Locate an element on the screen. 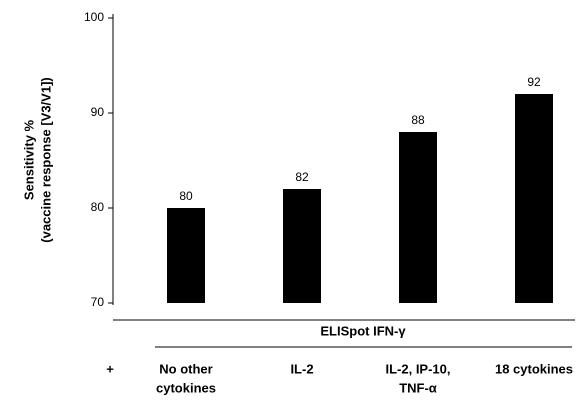 The height and width of the screenshot is (403, 587). y-tick-label: 80 is located at coordinates (98, 207).